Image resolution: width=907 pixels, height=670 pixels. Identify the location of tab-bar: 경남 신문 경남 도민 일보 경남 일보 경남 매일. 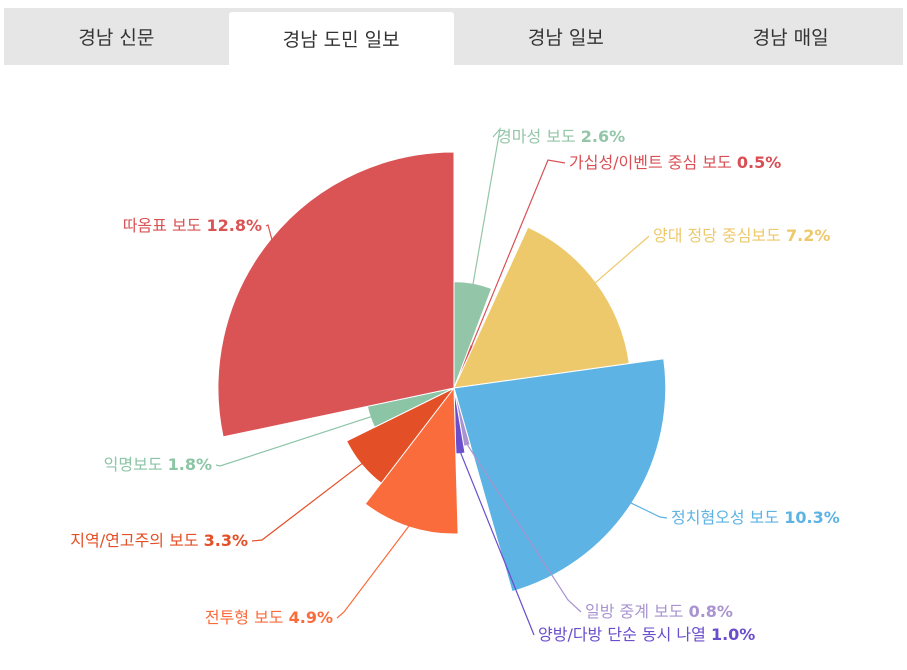
(453, 36).